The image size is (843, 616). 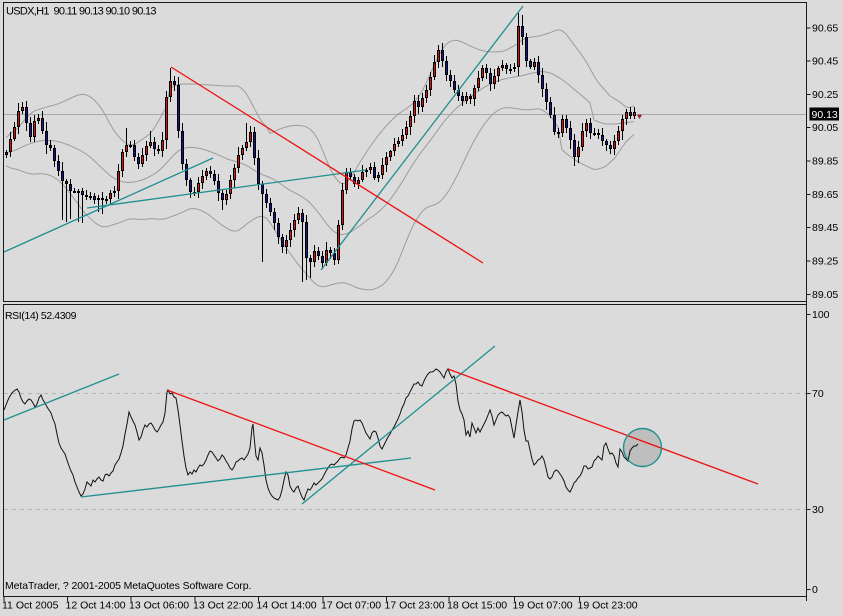 I want to click on svg-text: 17 Oct 23:00, so click(x=415, y=606).